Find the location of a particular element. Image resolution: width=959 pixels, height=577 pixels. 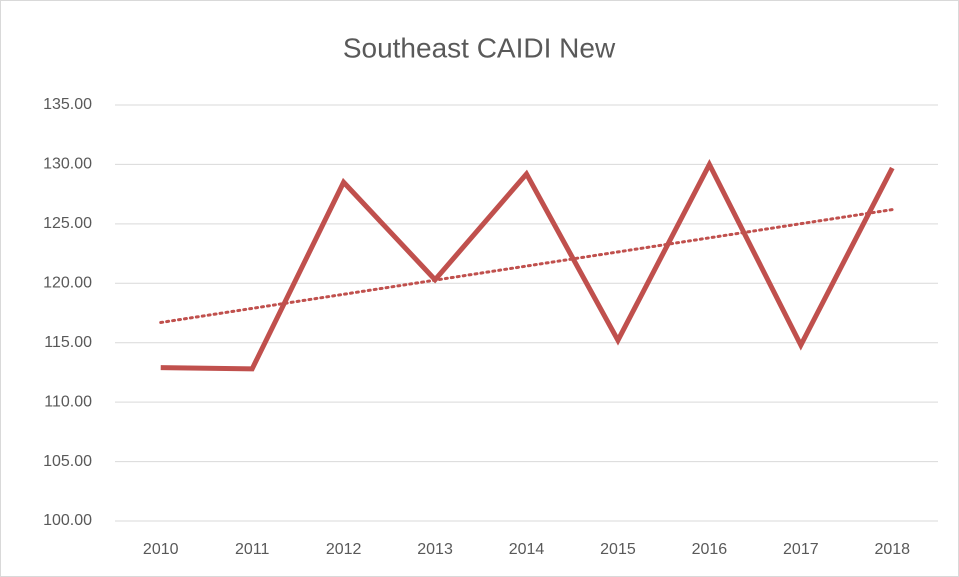

x-tick-label: 2010 is located at coordinates (161, 549).